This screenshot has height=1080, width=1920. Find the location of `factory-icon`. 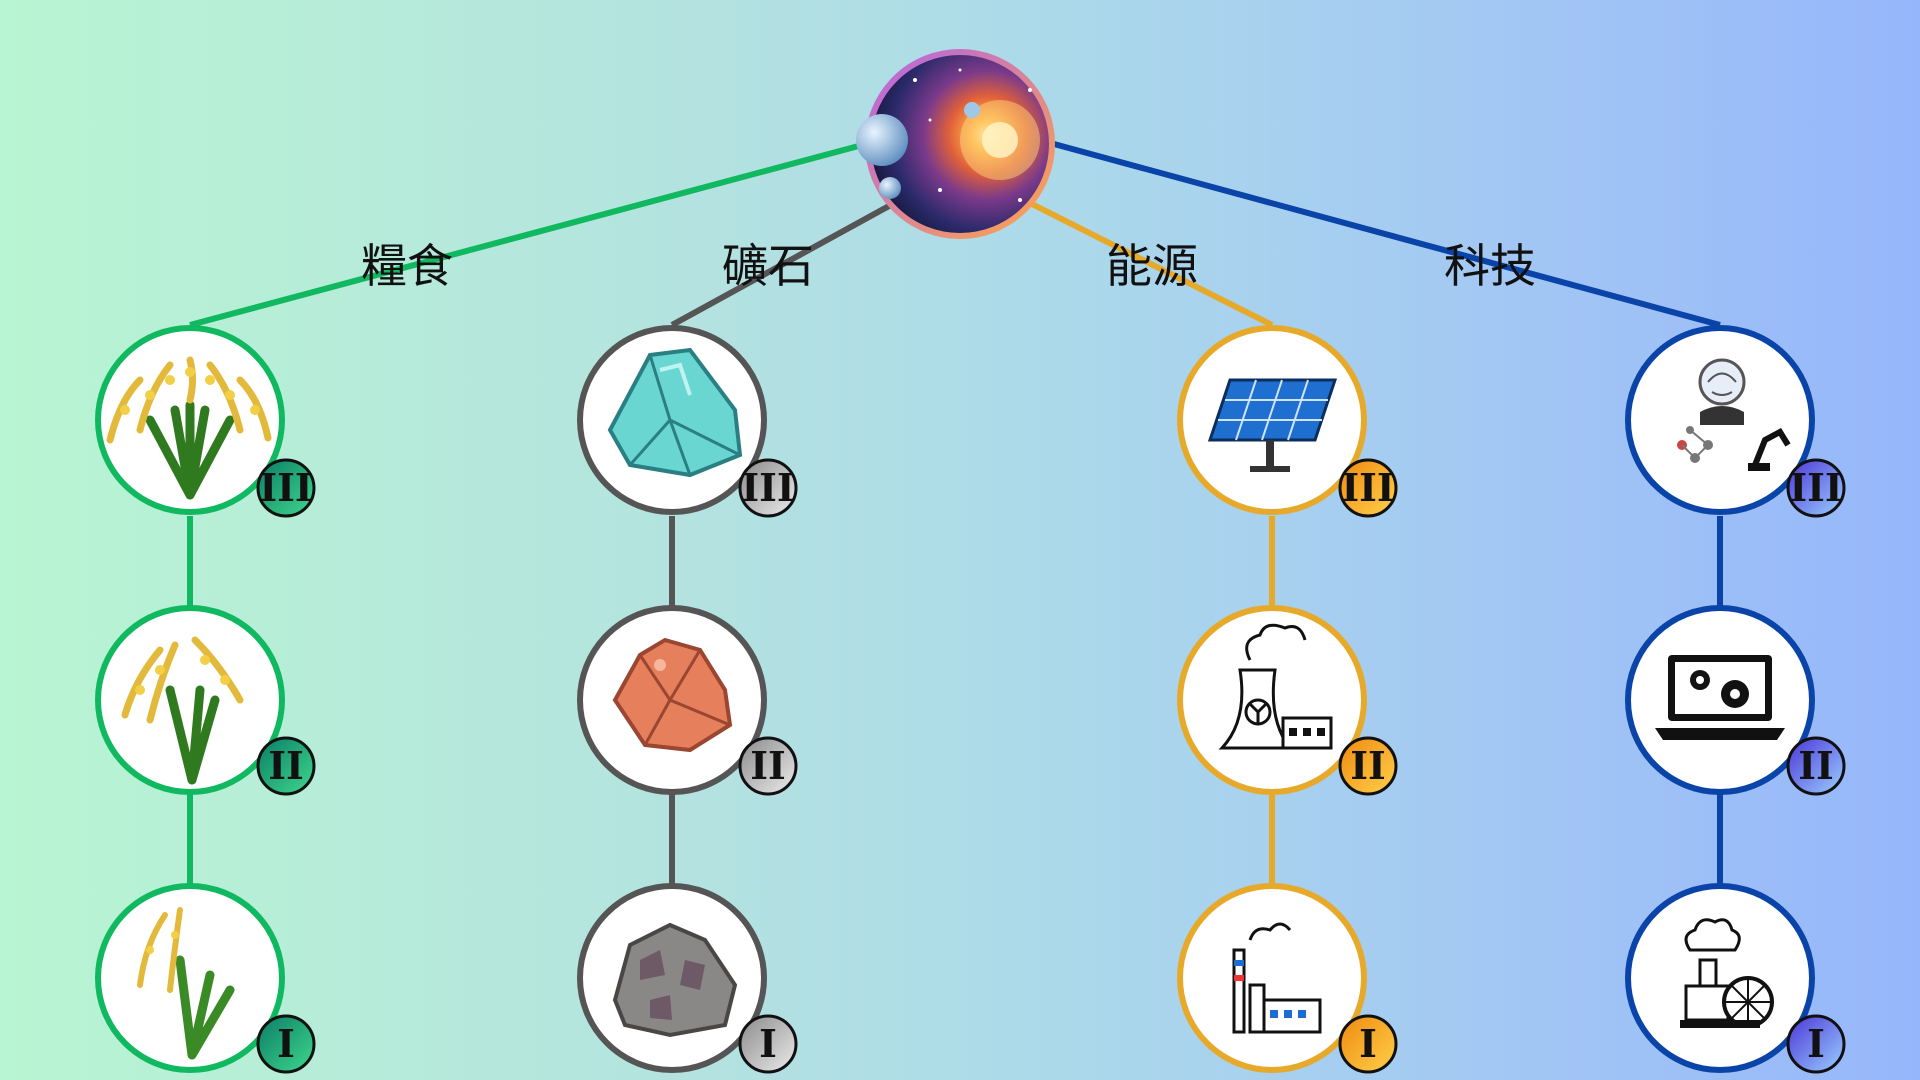

factory-icon is located at coordinates (1277, 978).